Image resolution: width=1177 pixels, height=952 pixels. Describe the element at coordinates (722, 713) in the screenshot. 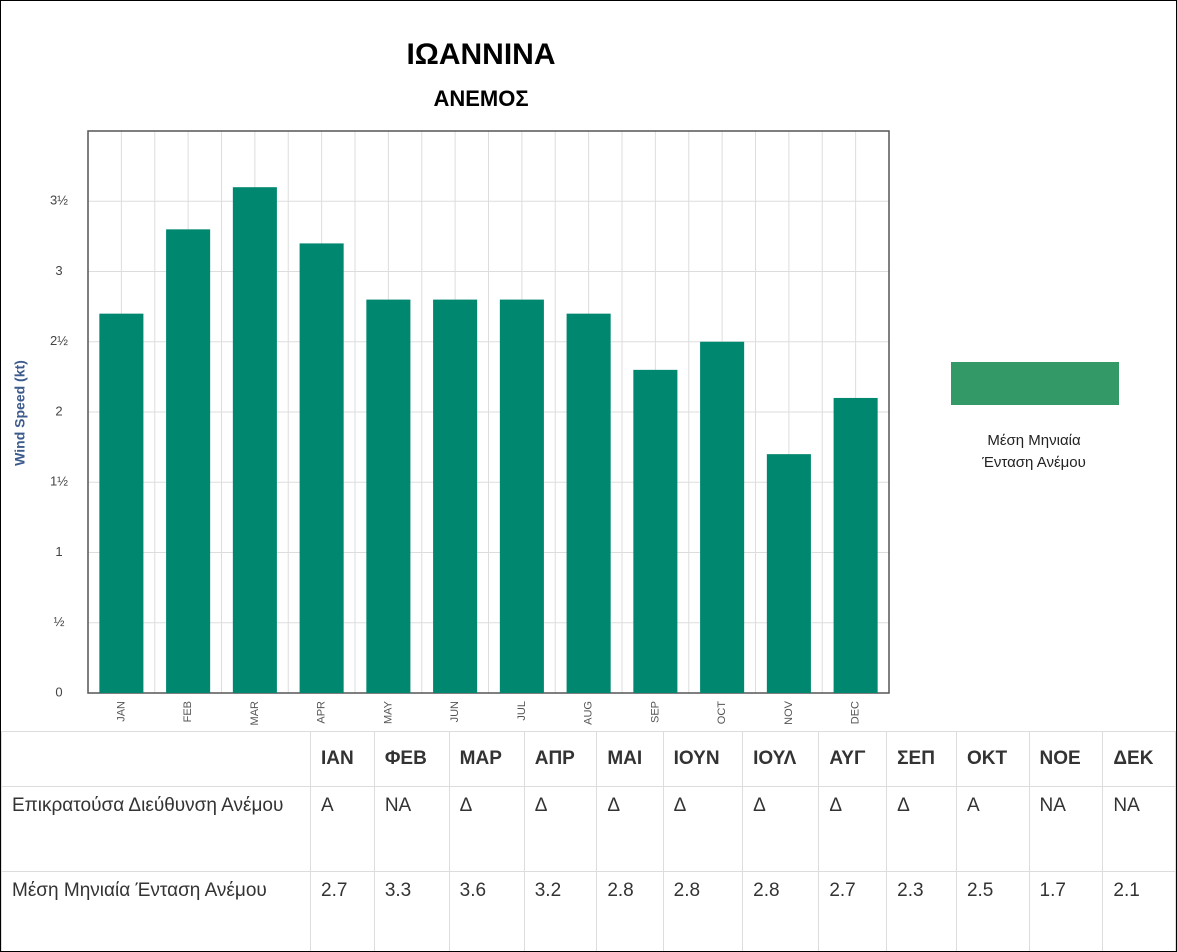

I see `x-tick-label: OCT` at that location.